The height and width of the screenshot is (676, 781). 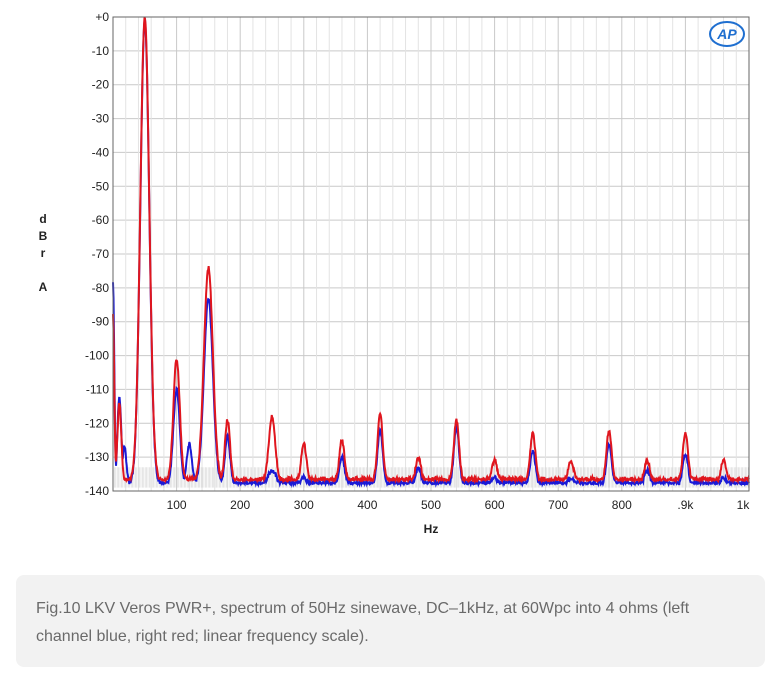 What do you see at coordinates (97, 389) in the screenshot?
I see `y-tick-label: -110` at bounding box center [97, 389].